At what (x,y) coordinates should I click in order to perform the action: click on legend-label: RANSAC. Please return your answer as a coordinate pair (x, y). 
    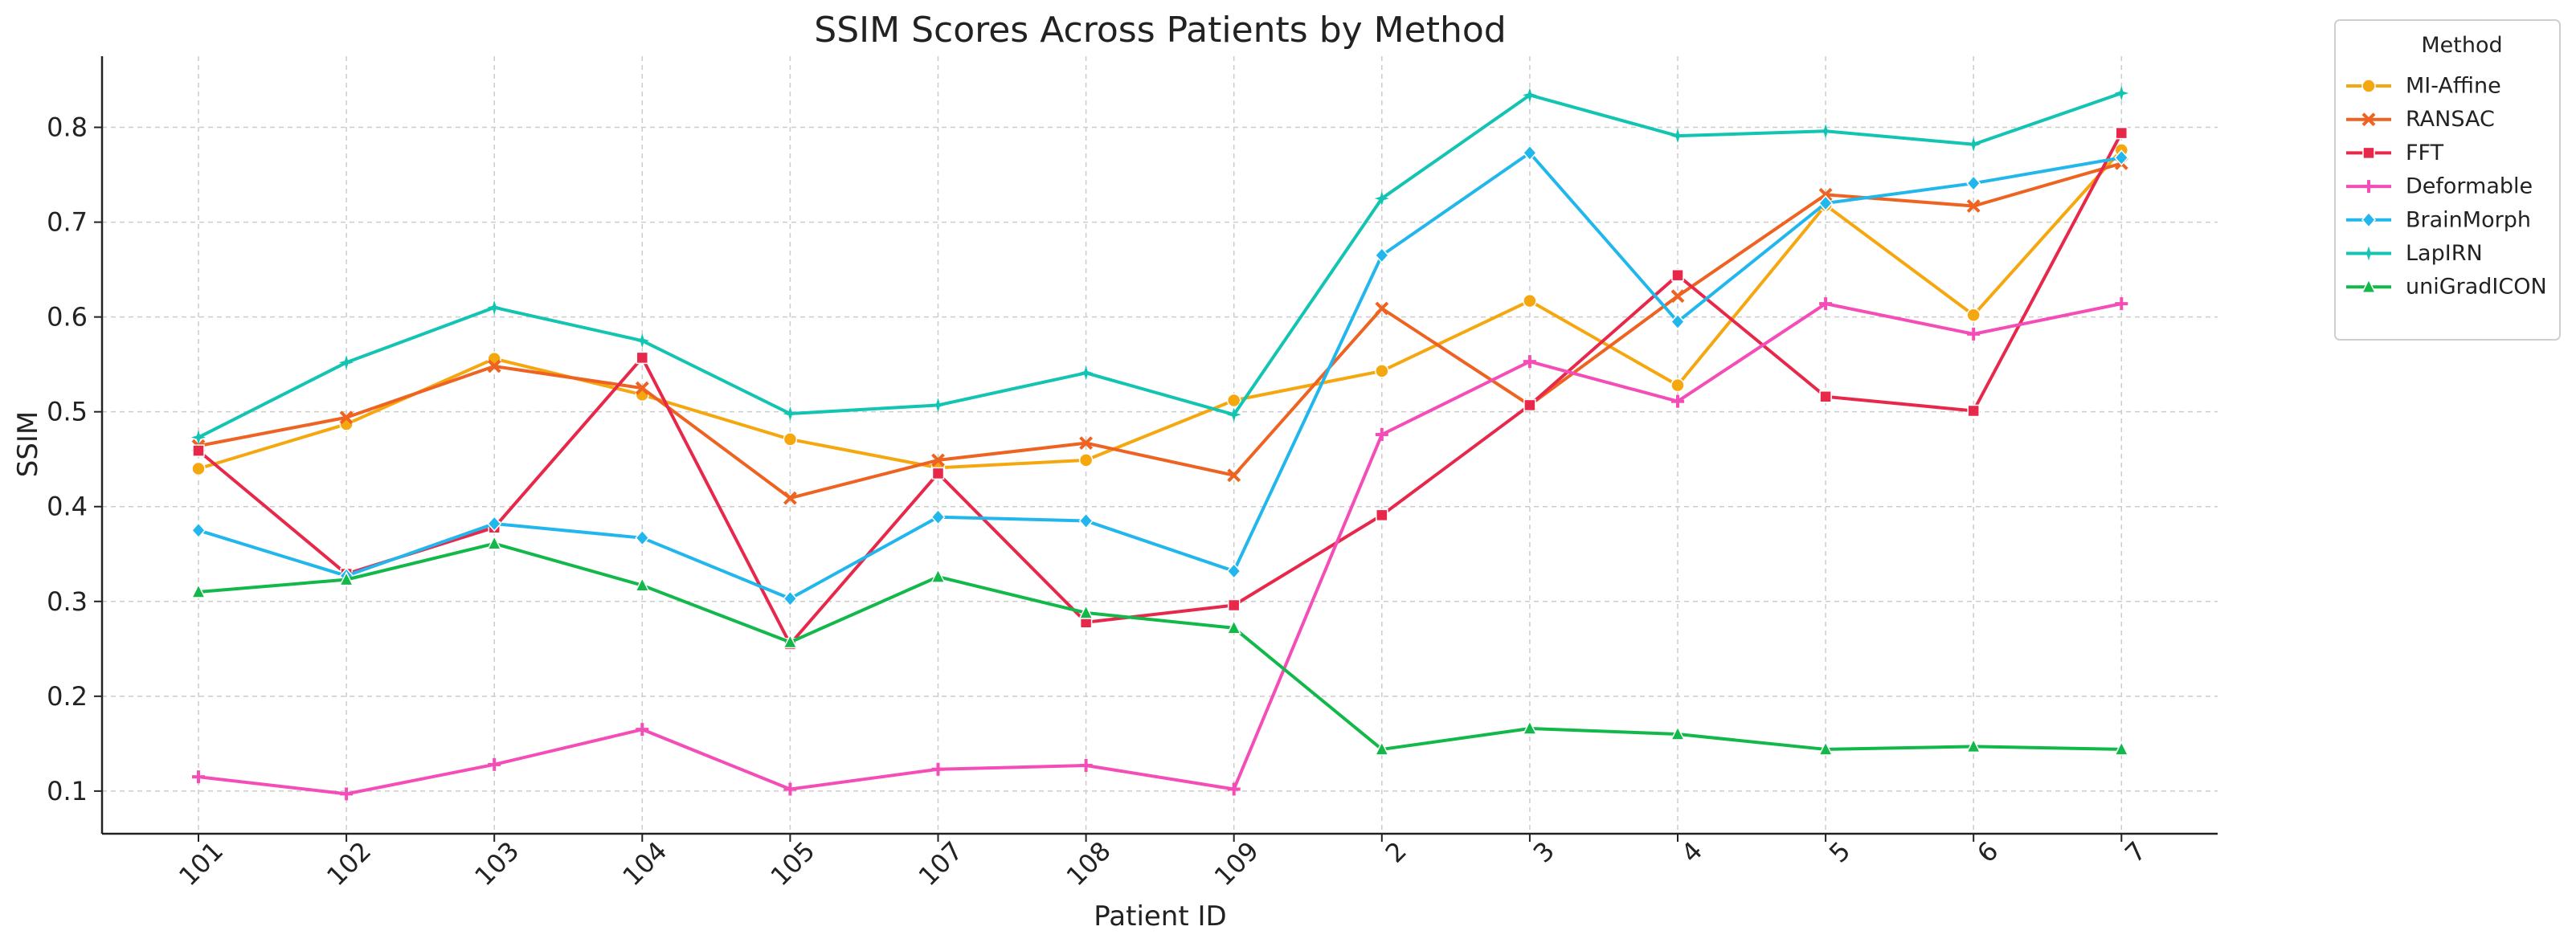
    Looking at the image, I should click on (2450, 119).